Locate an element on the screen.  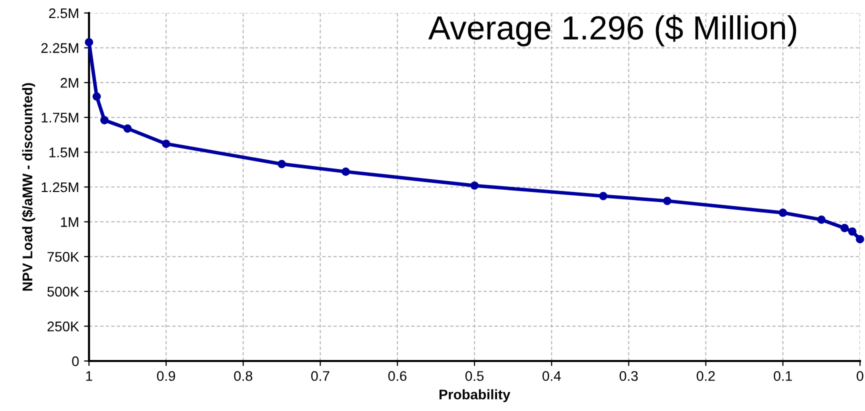
x-tick-label: 0.8 is located at coordinates (243, 376).